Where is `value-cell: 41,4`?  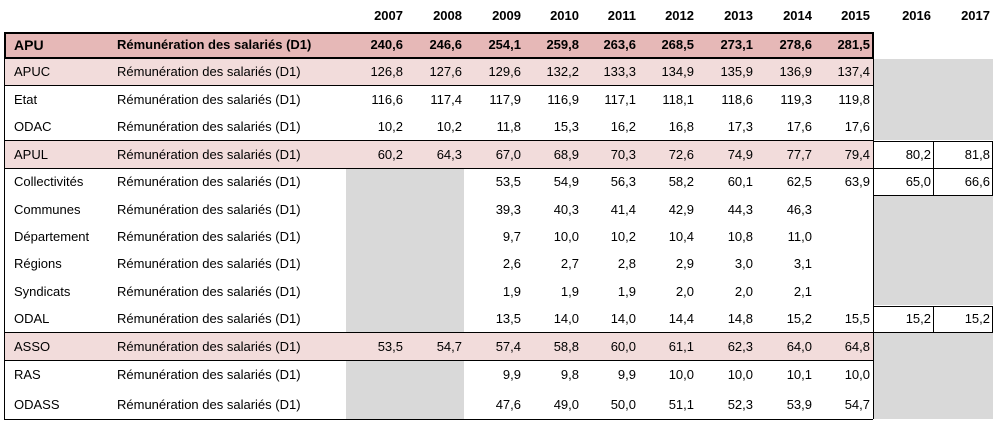
value-cell: 41,4 is located at coordinates (623, 209).